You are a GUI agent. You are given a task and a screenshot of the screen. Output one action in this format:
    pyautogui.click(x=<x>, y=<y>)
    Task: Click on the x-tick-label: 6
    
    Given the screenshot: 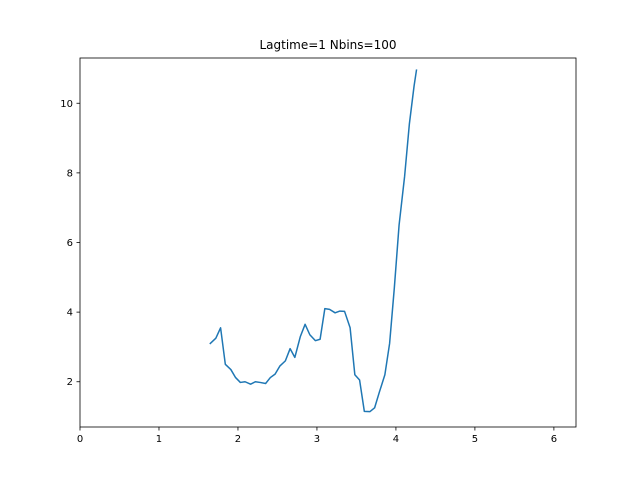 What is the action you would take?
    pyautogui.click(x=554, y=439)
    